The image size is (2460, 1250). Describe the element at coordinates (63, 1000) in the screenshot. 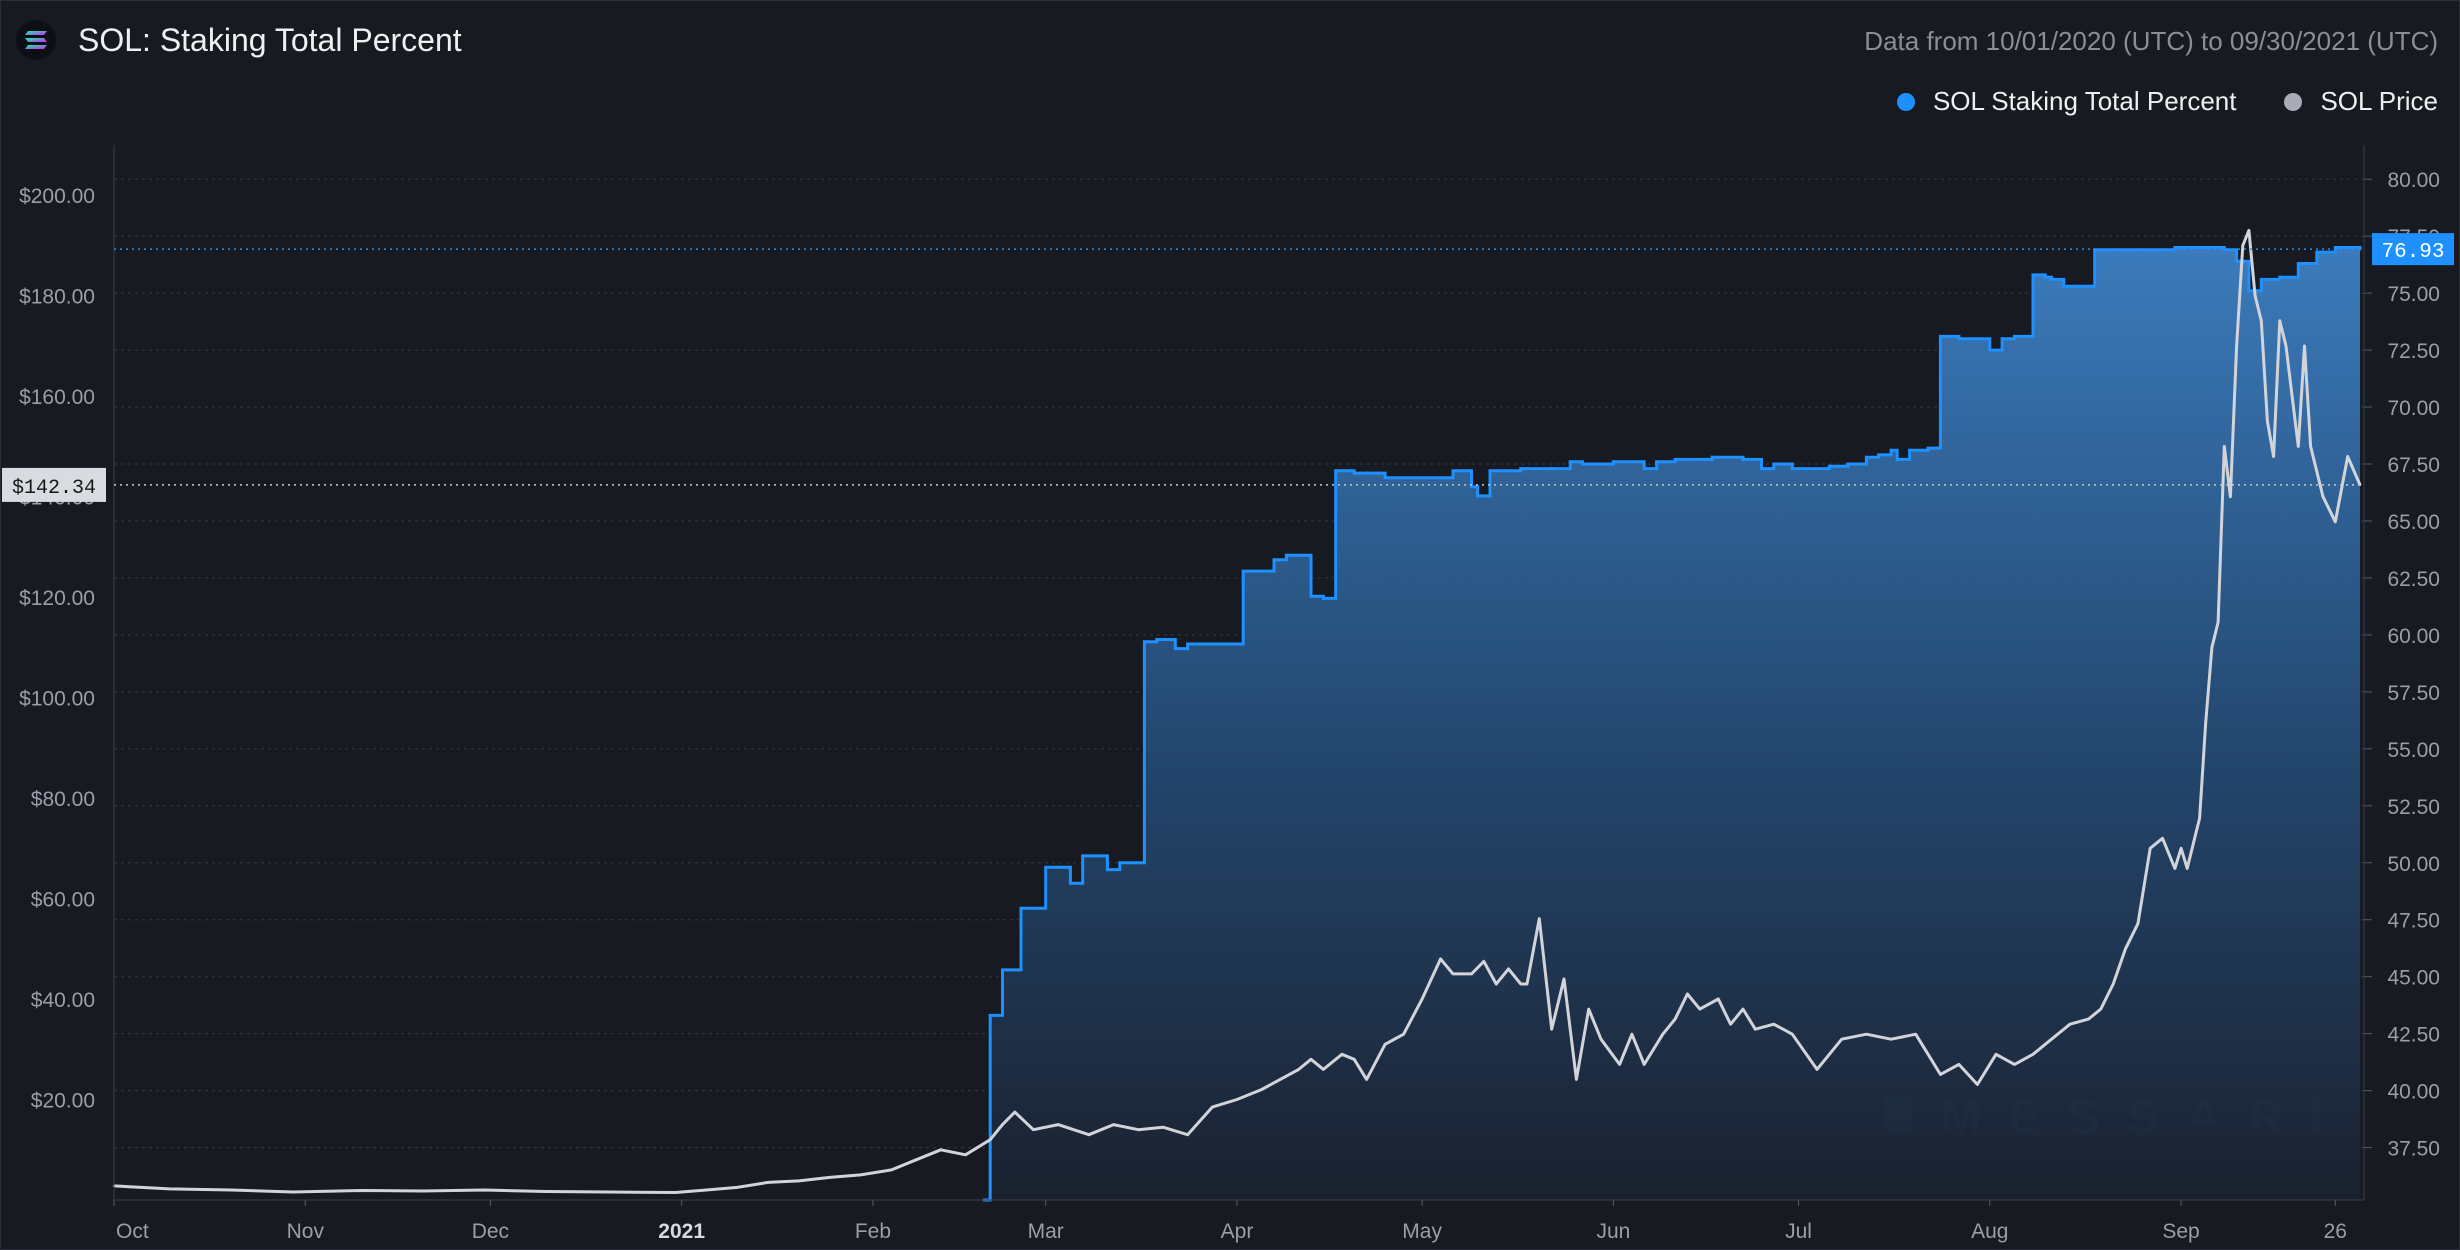

I see `left-axis-tick-label: $40.00` at that location.